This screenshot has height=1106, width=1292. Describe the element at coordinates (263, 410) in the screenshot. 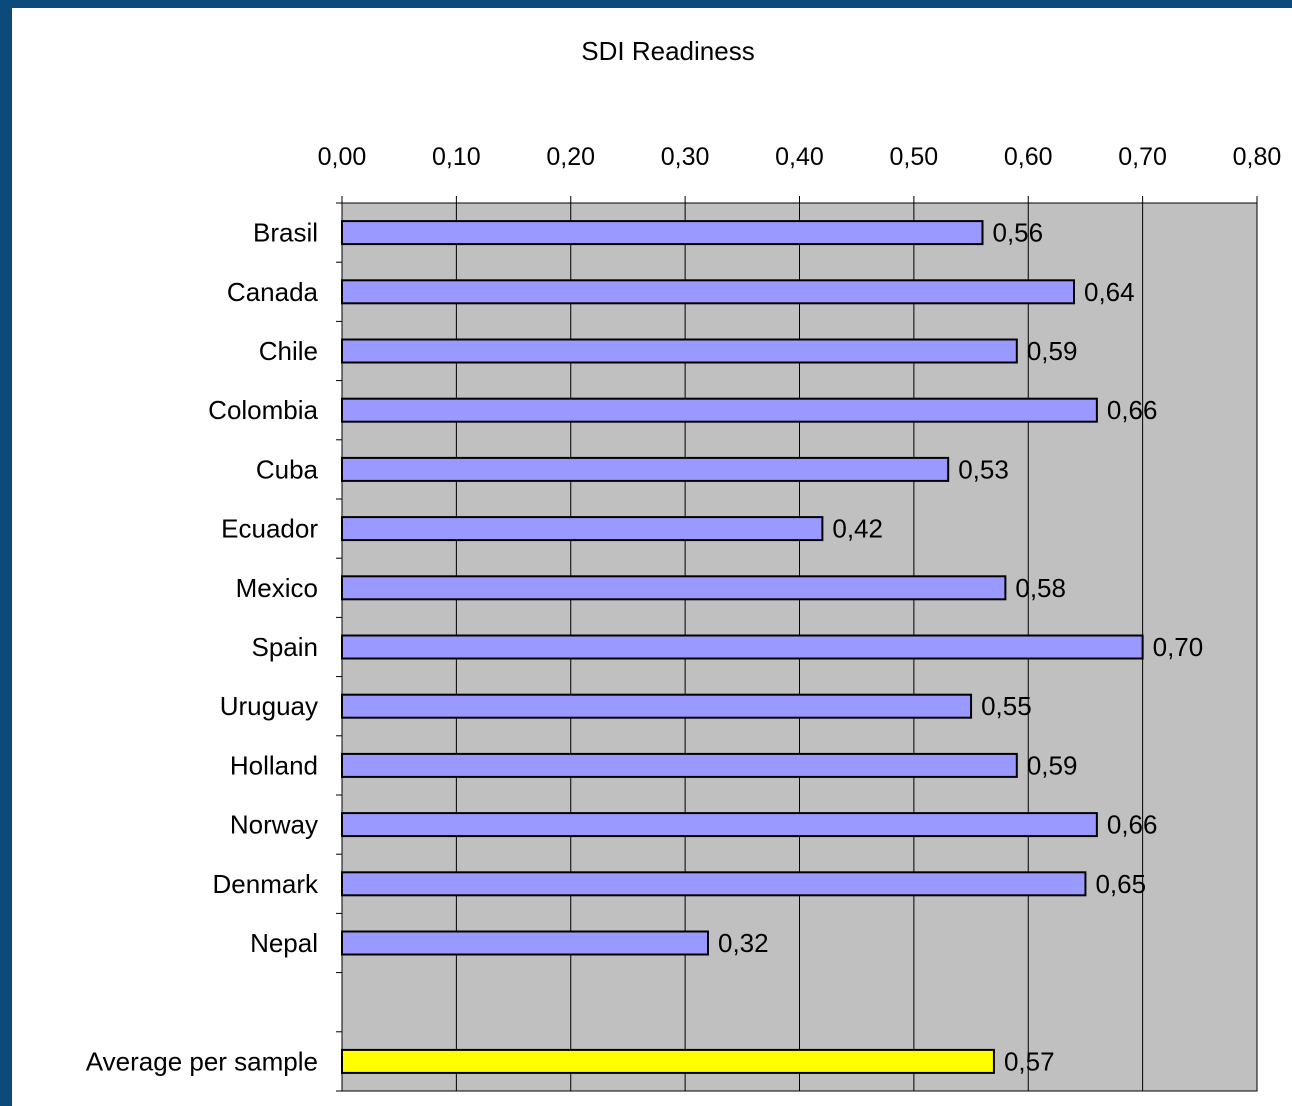

I see `category-label: Colombia` at that location.